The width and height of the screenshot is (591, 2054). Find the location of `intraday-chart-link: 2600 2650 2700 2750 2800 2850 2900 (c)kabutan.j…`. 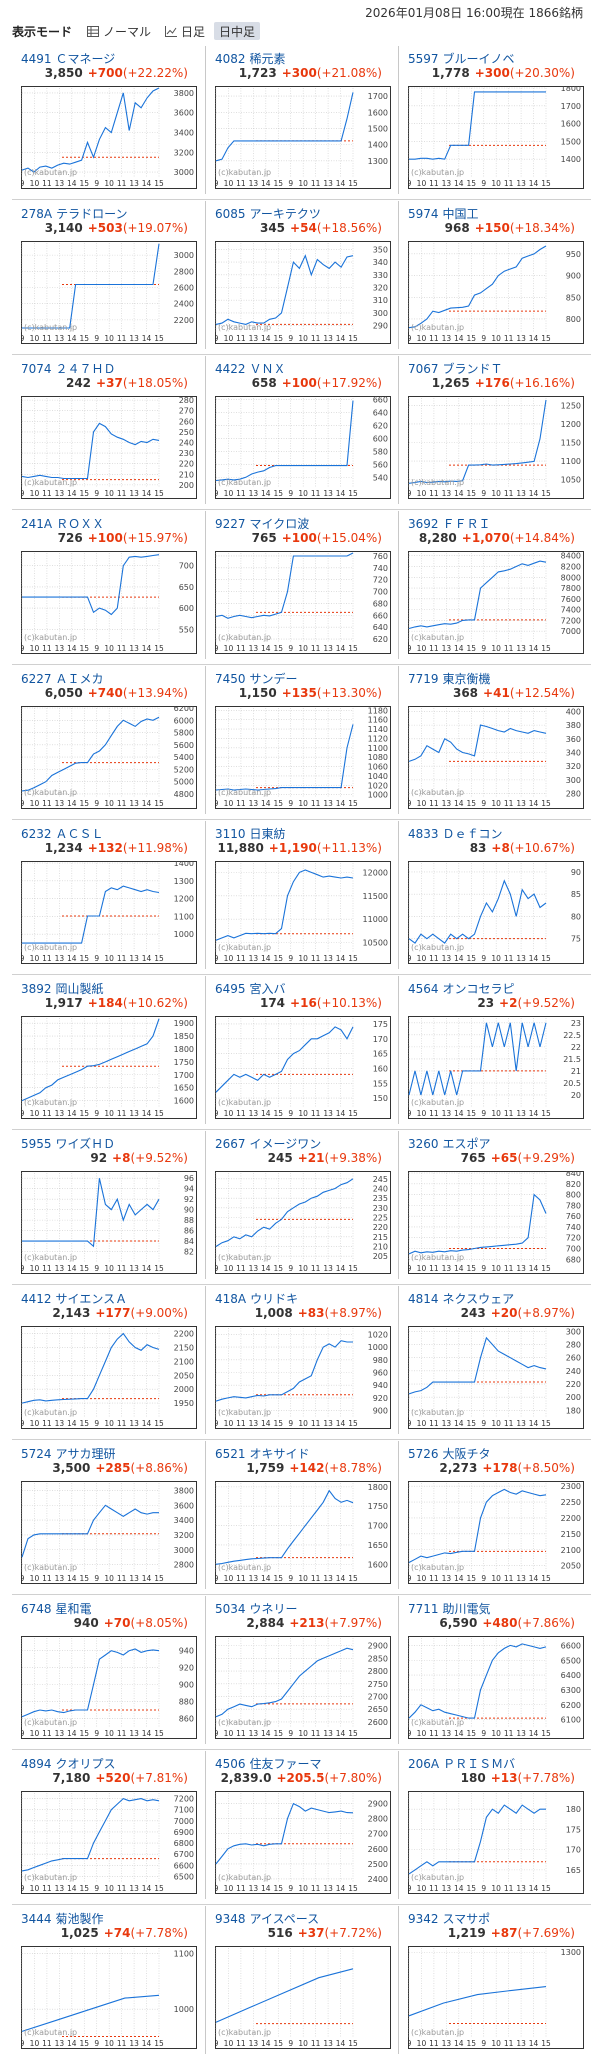

intraday-chart-link: 2600 2650 2700 2750 2800 2850 2900 (c)kabutan.j… is located at coordinates (302, 1687).